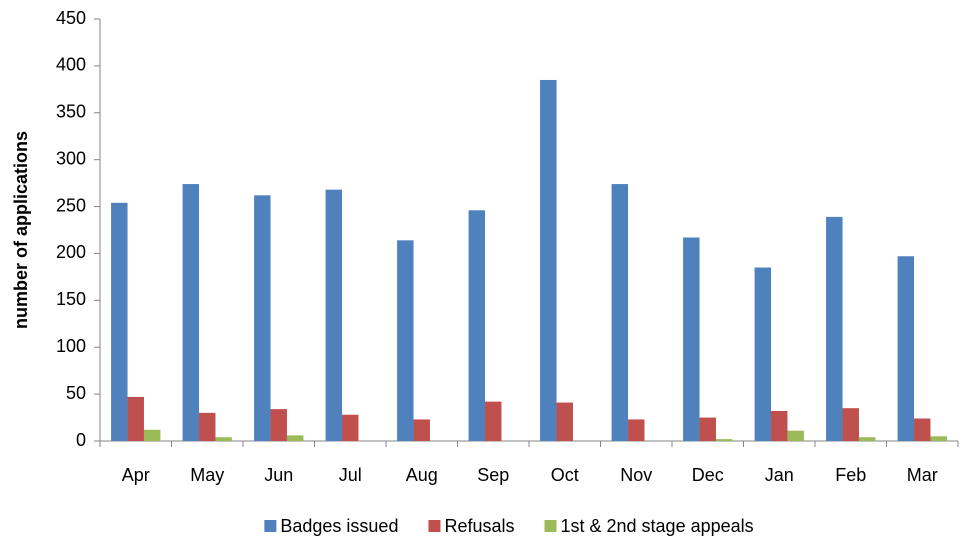 The image size is (968, 550). Describe the element at coordinates (479, 526) in the screenshot. I see `legend-label: Refusals` at that location.